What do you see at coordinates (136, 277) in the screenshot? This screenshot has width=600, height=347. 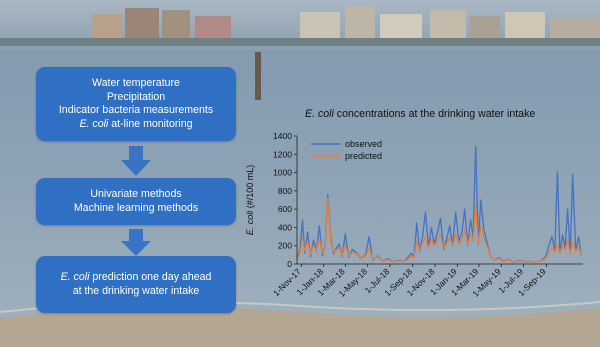 I see `prediction-line-1: E. coli prediction one day ahead` at bounding box center [136, 277].